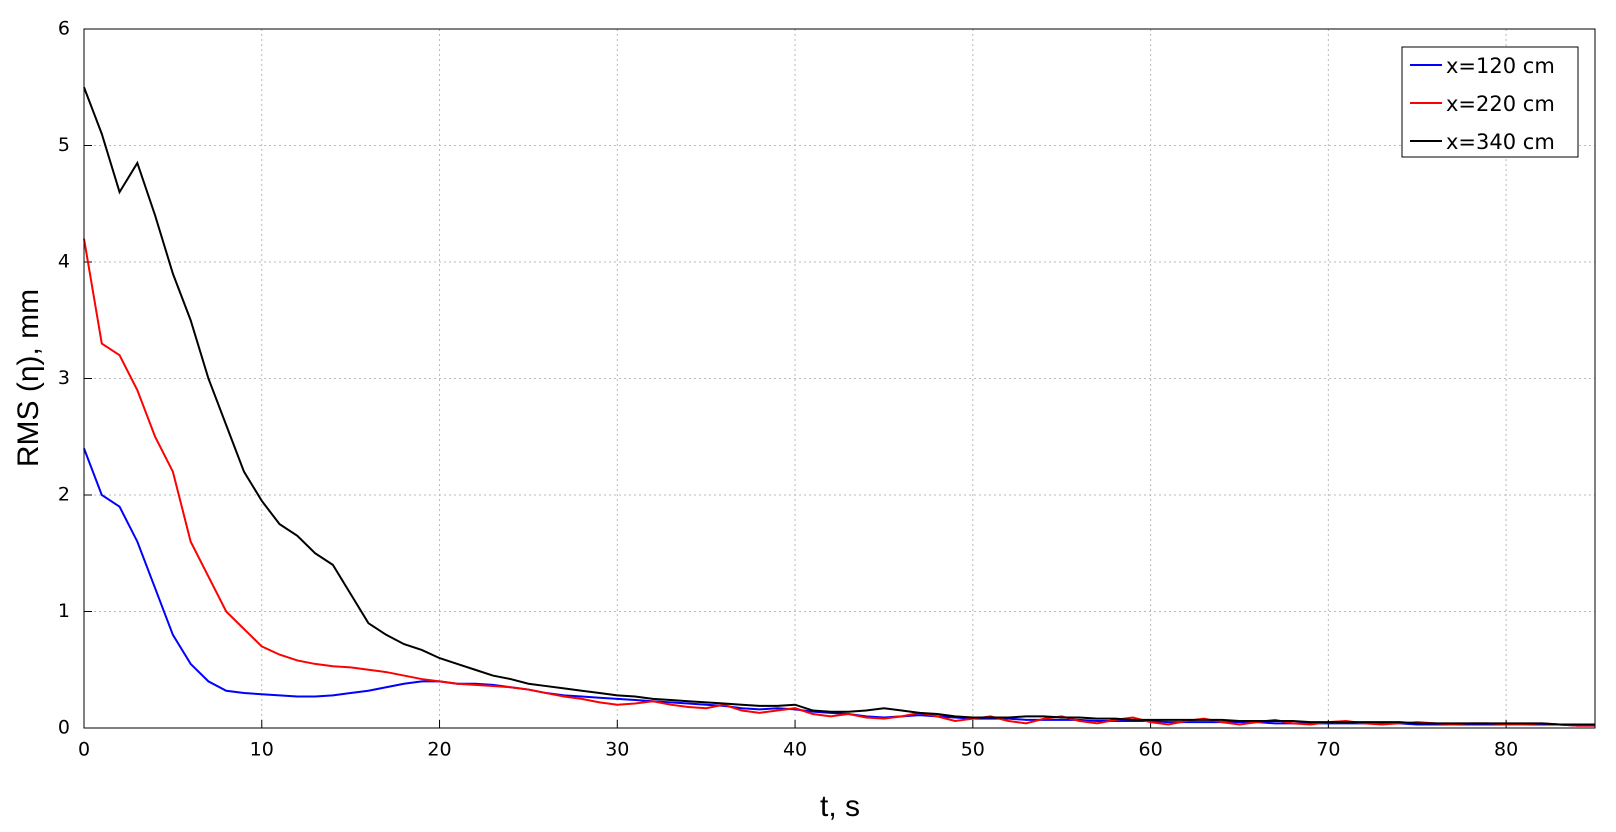 Image resolution: width=1616 pixels, height=832 pixels. What do you see at coordinates (795, 750) in the screenshot?
I see `x-tick-label: 40` at bounding box center [795, 750].